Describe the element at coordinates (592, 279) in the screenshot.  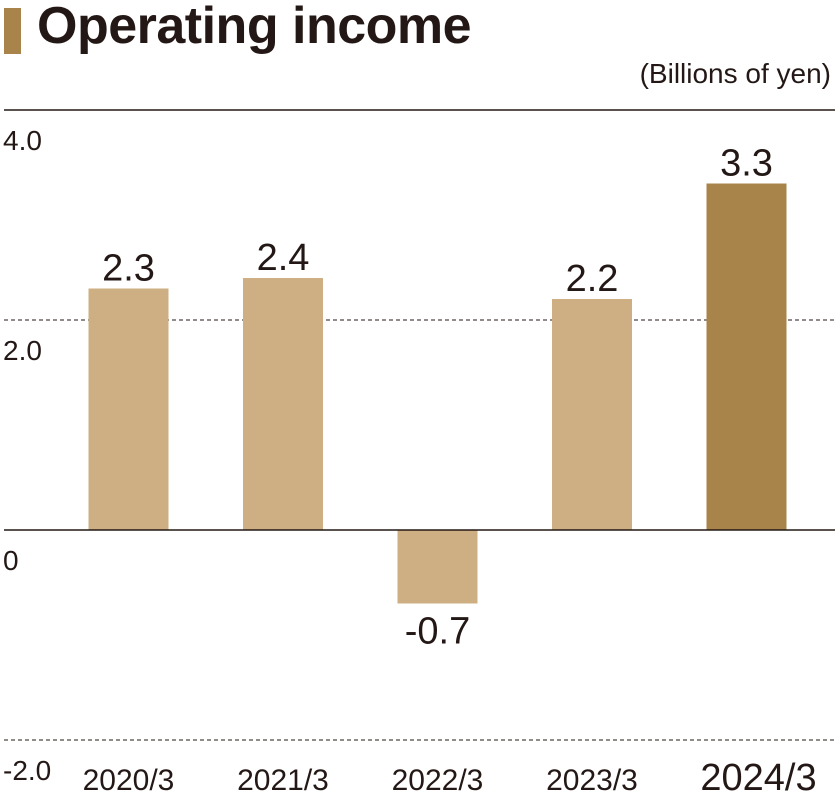
I see `data-label: 2.2` at that location.